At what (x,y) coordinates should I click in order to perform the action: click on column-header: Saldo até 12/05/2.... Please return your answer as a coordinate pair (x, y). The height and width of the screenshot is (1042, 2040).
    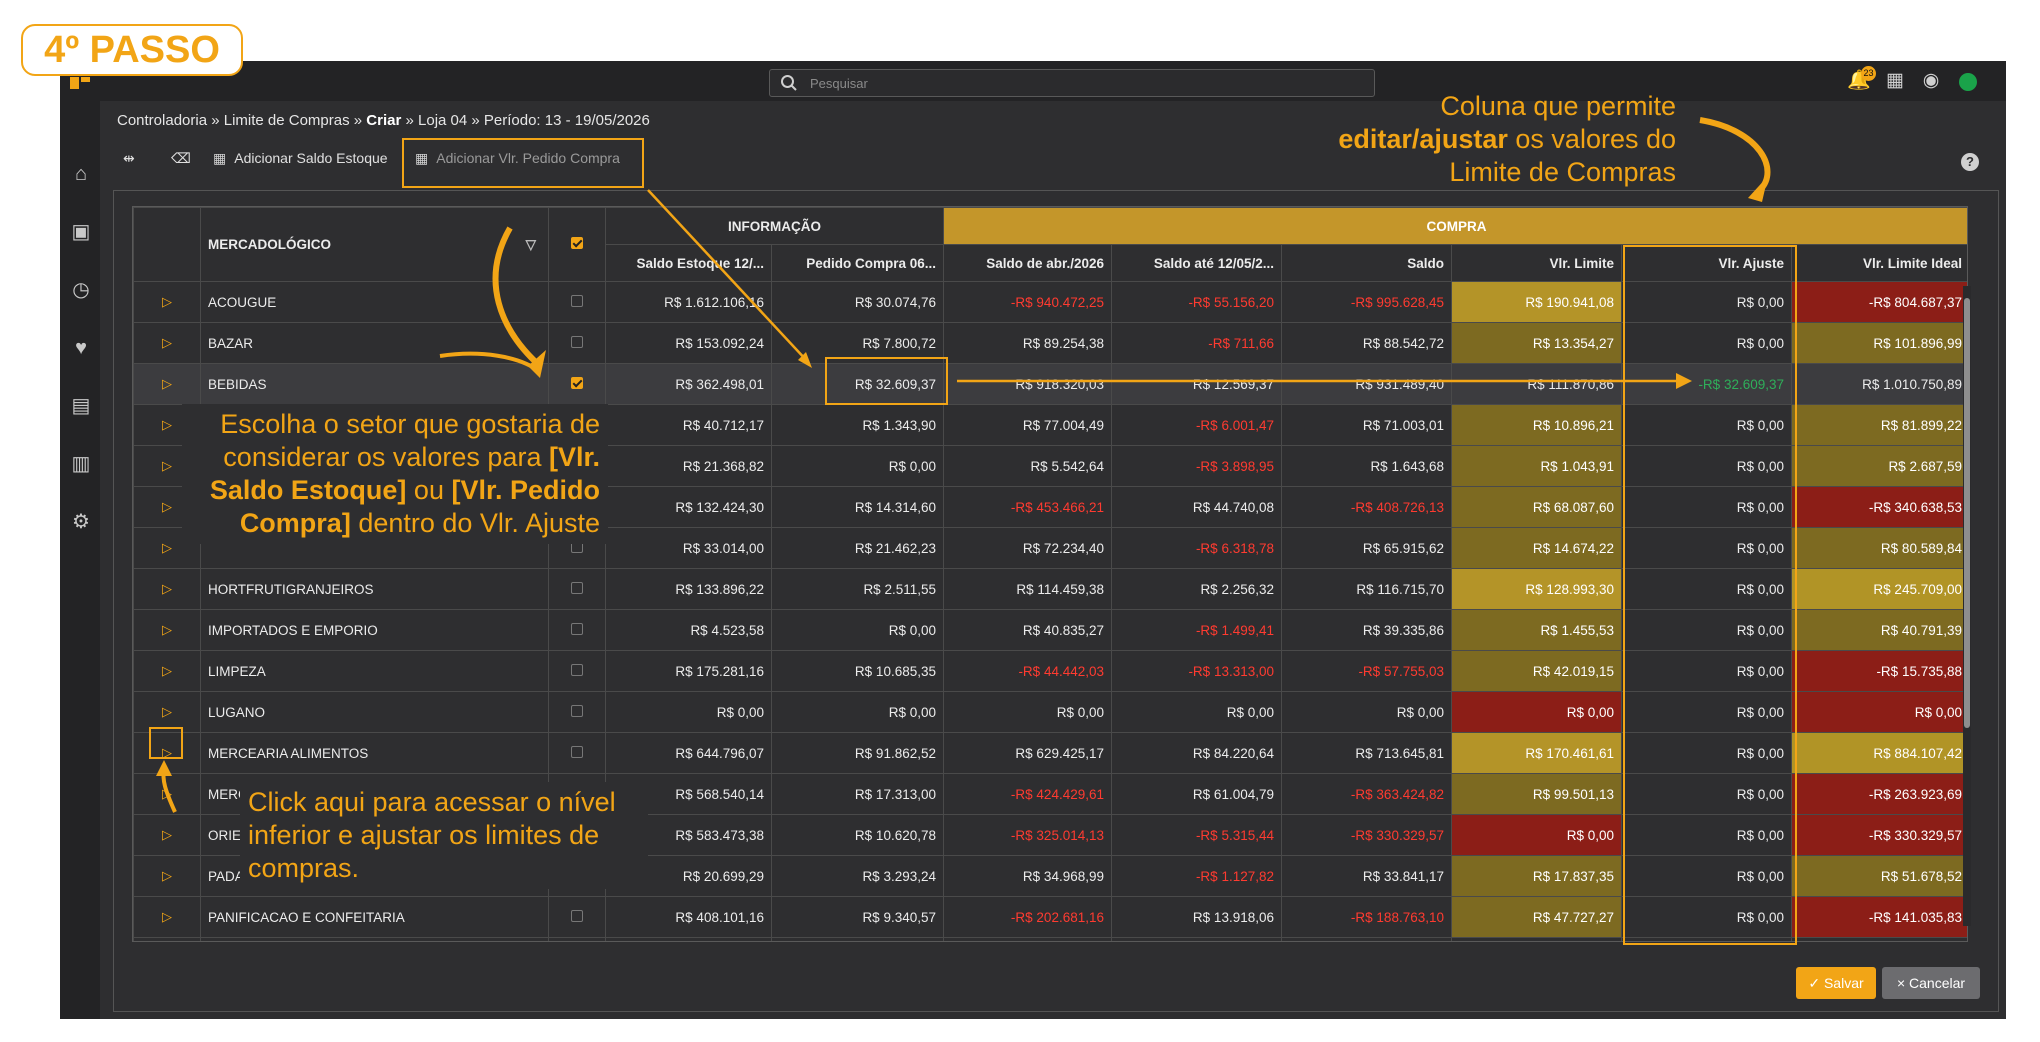
    Looking at the image, I should click on (1196, 263).